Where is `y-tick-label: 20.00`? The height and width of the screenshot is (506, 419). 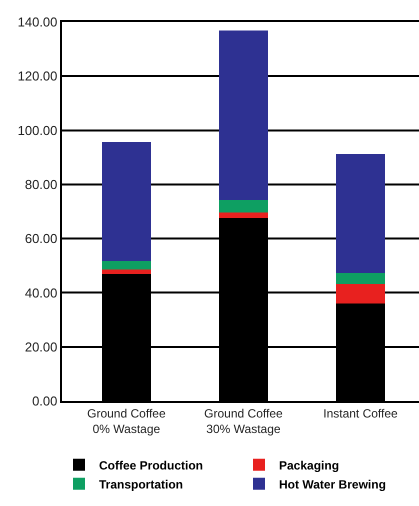
y-tick-label: 20.00 is located at coordinates (41, 346).